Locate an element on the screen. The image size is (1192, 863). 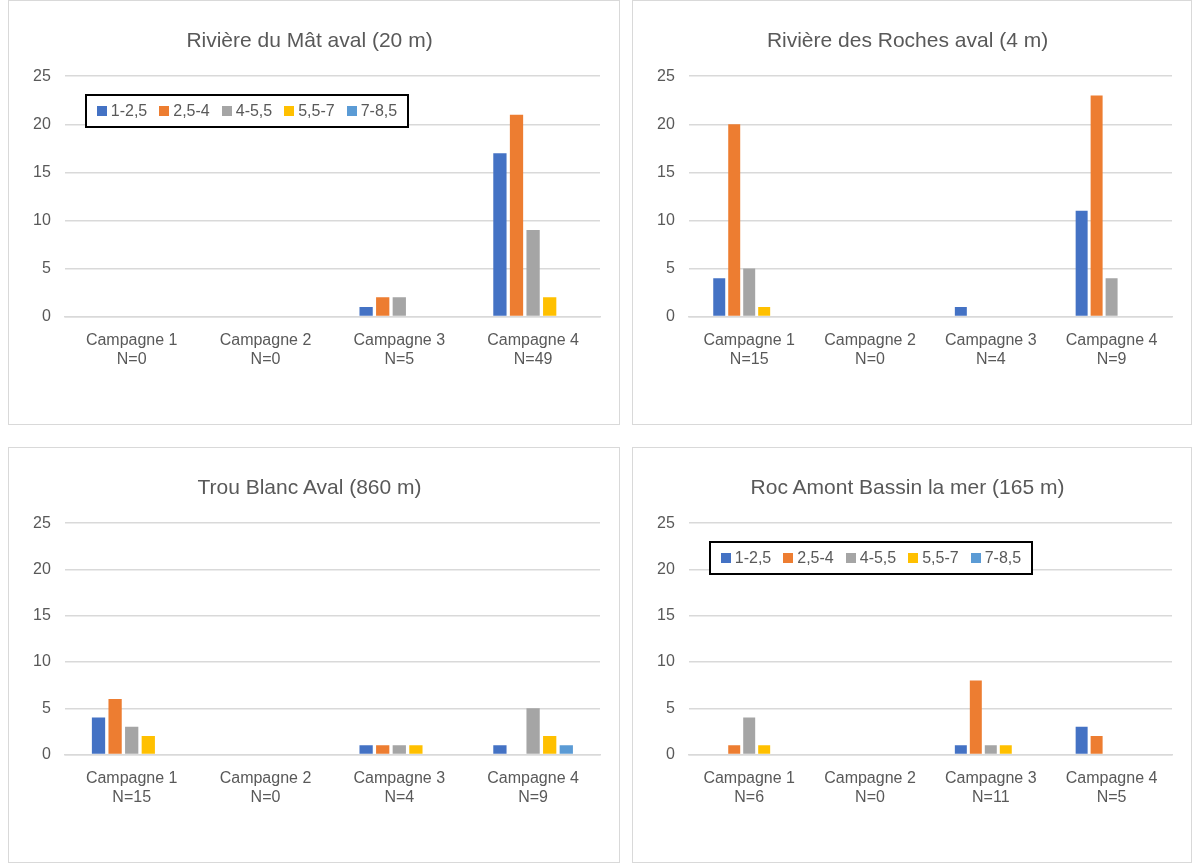
chart-title: Rivière du Mât aval (20 m) is located at coordinates (309, 40).